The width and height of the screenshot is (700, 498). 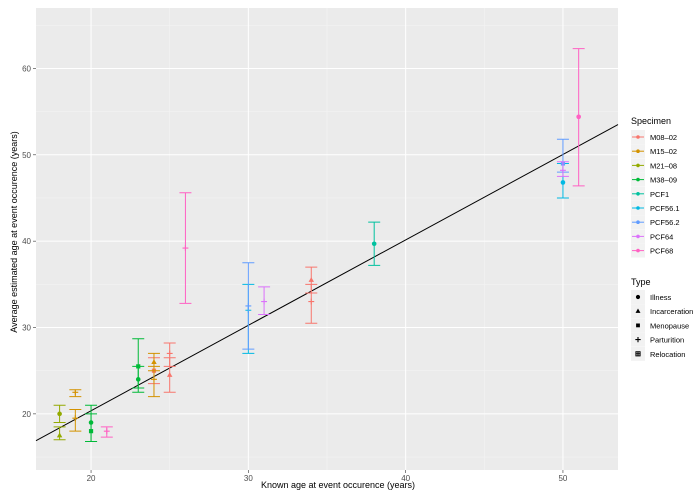 I want to click on legend-label: Menopause, so click(x=669, y=325).